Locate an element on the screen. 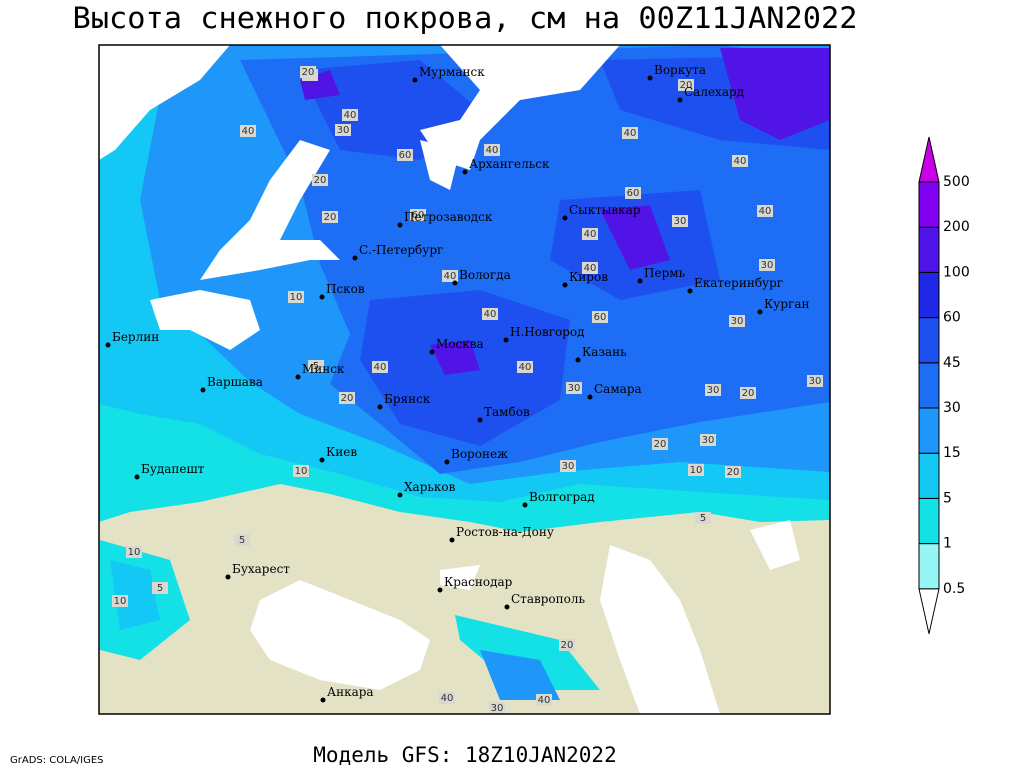  city-label: Петрозаводск is located at coordinates (448, 217).